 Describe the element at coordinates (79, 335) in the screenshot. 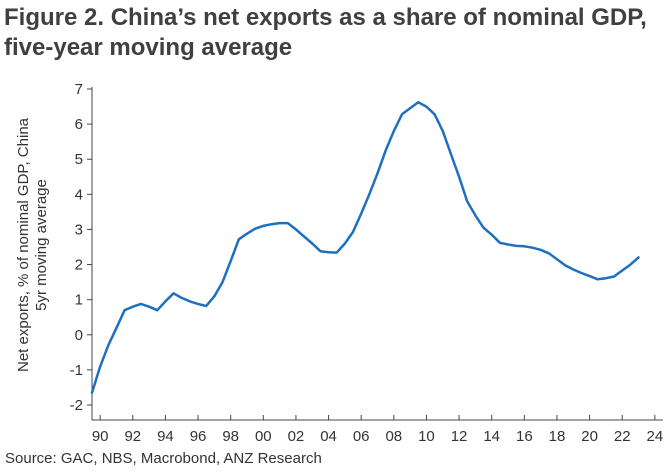

I see `y-tick-label: 0` at that location.